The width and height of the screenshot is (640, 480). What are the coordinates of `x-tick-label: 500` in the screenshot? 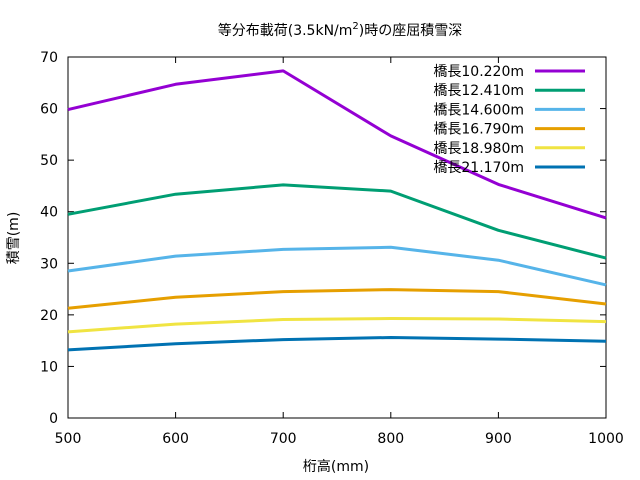 It's located at (68, 439).